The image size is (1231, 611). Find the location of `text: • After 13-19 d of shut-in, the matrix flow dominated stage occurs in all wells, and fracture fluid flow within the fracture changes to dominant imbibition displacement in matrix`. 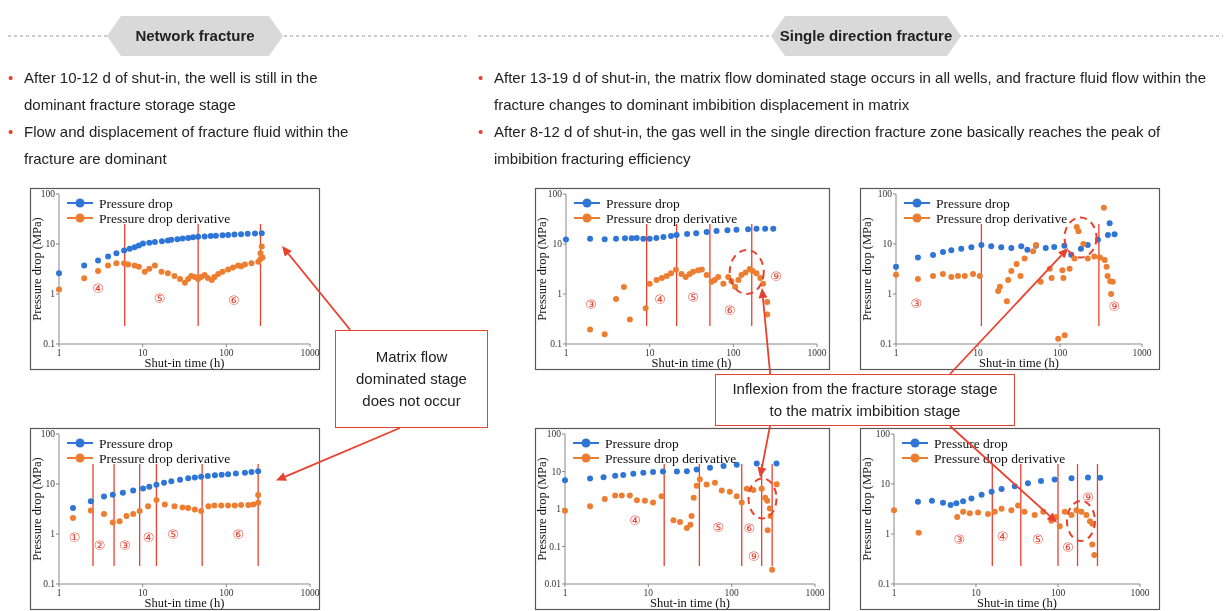

text: • After 13-19 d of shut-in, the matrix flow dominated stage occurs in all wells, and fracture fluid flow within the fracture changes to dominant imbibition displacement in matrix is located at coordinates (842, 91).